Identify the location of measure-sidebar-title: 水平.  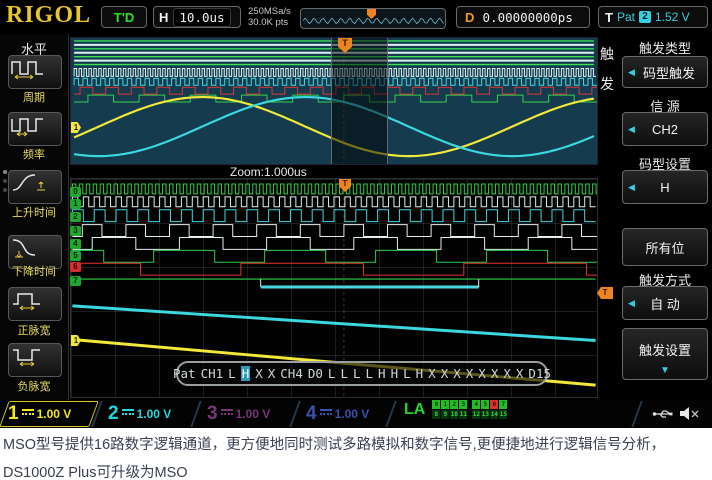
(33, 49).